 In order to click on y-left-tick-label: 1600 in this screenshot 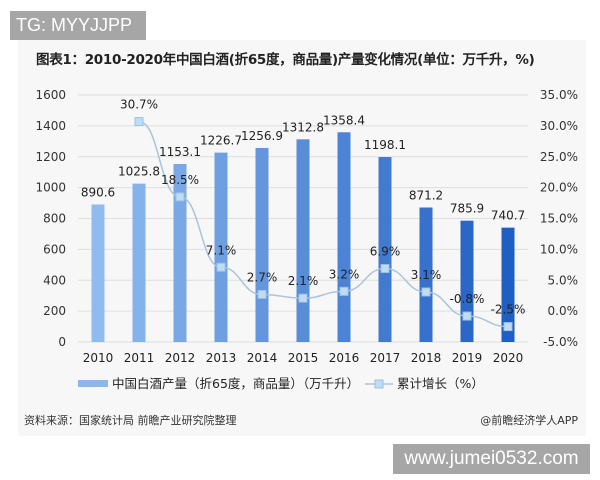, I will do `click(50, 95)`.